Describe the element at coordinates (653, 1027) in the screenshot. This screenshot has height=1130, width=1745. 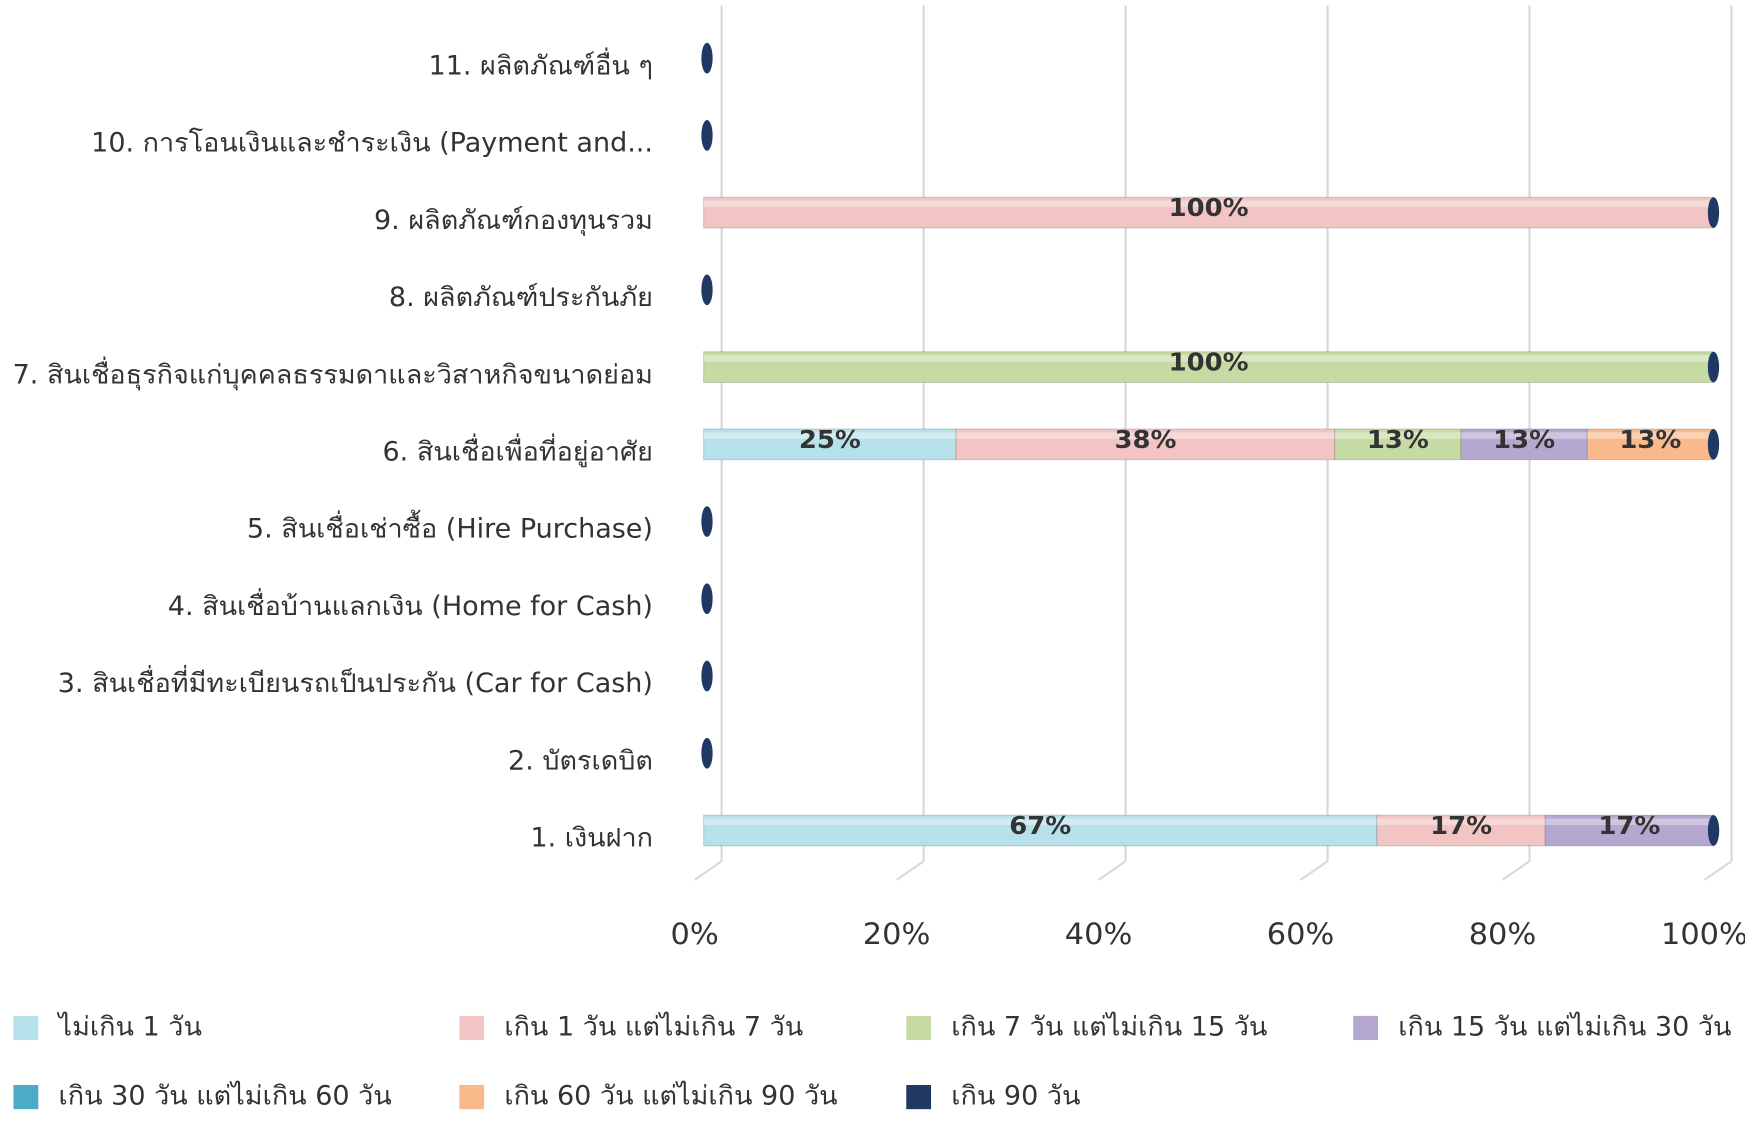
I see `legend-label: เกิน 1 วัน แต่ไม่เกิน 7 วัน` at that location.